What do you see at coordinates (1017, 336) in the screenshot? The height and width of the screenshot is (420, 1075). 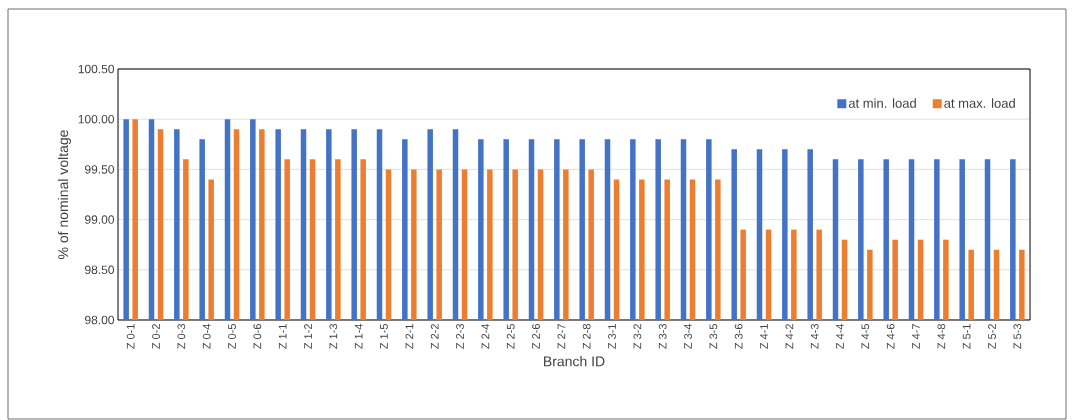 I see `x-tick-label: Z 5-3` at bounding box center [1017, 336].